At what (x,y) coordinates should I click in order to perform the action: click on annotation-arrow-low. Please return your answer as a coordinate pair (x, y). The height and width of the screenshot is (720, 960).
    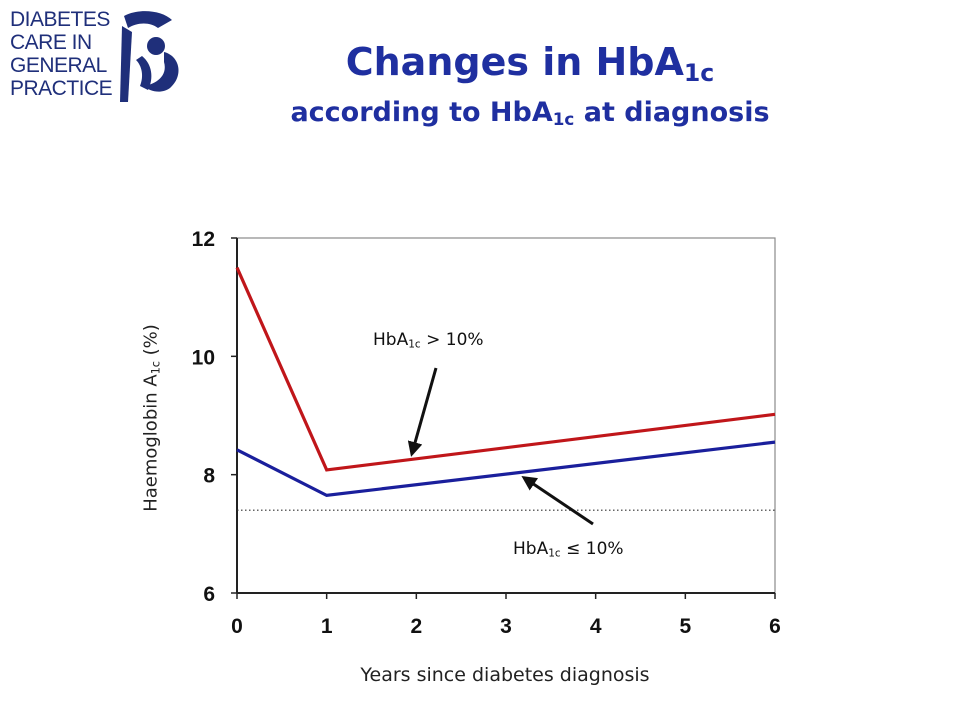
    Looking at the image, I should click on (557, 500).